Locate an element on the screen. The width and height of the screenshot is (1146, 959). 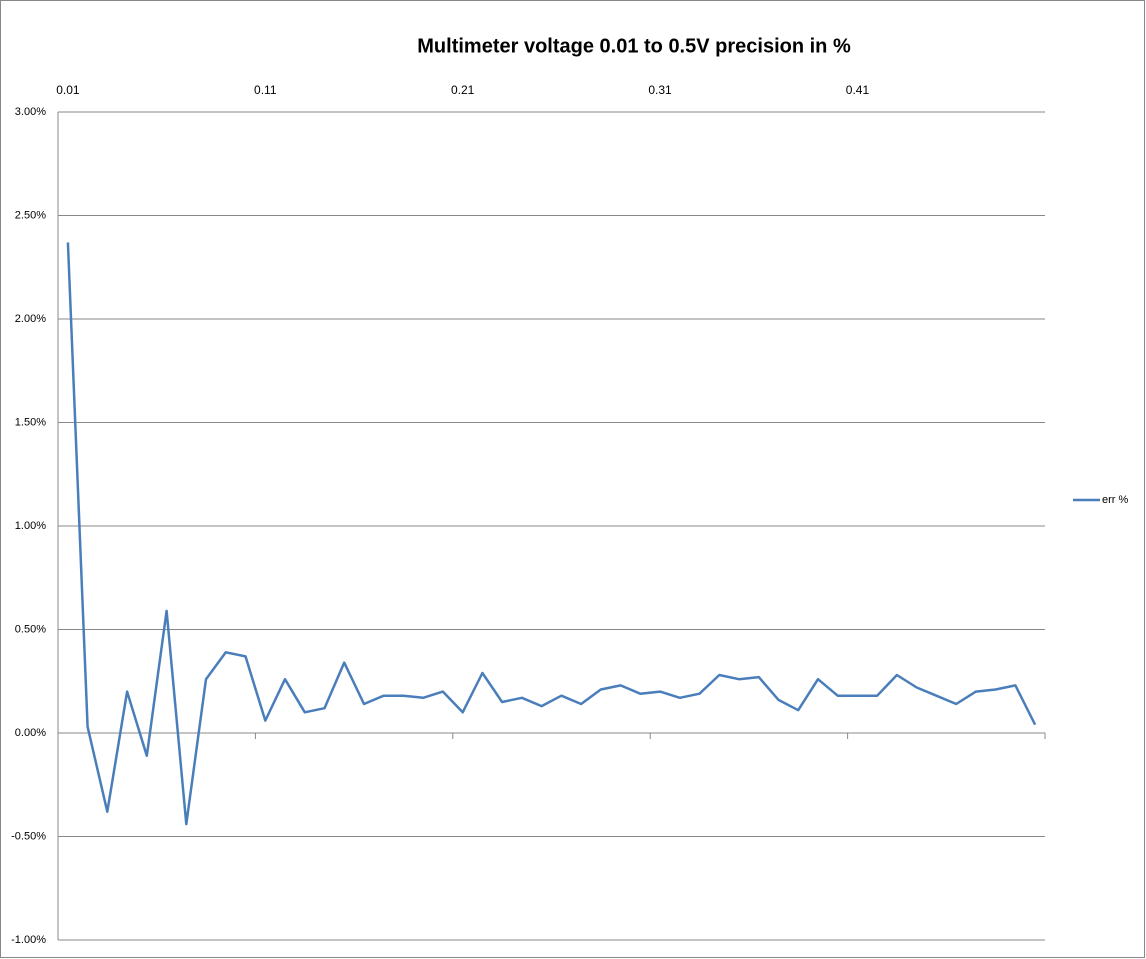
y-tick-label: 0.50% is located at coordinates (30, 629).